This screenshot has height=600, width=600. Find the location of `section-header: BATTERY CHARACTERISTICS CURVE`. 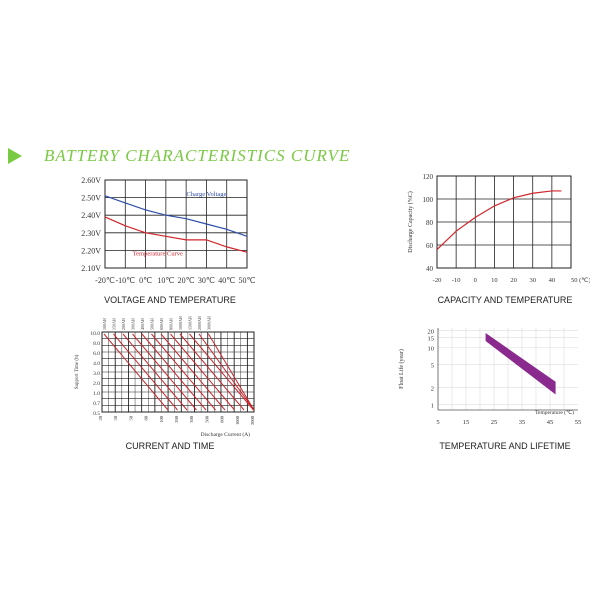

section-header: BATTERY CHARACTERISTICS CURVE is located at coordinates (179, 156).